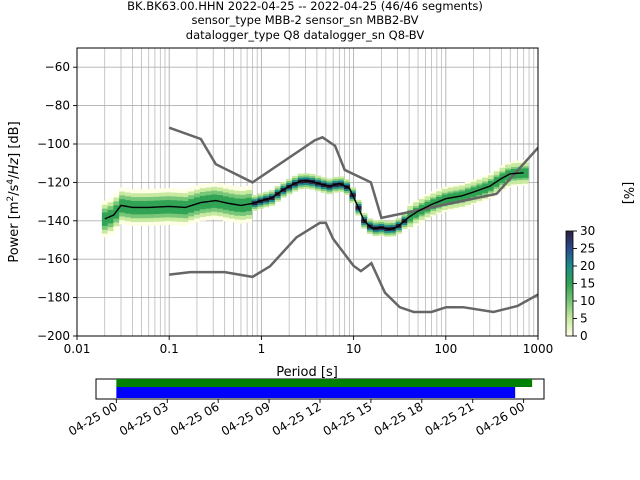 The width and height of the screenshot is (640, 480). I want to click on y-tick-label: −60, so click(57, 67).